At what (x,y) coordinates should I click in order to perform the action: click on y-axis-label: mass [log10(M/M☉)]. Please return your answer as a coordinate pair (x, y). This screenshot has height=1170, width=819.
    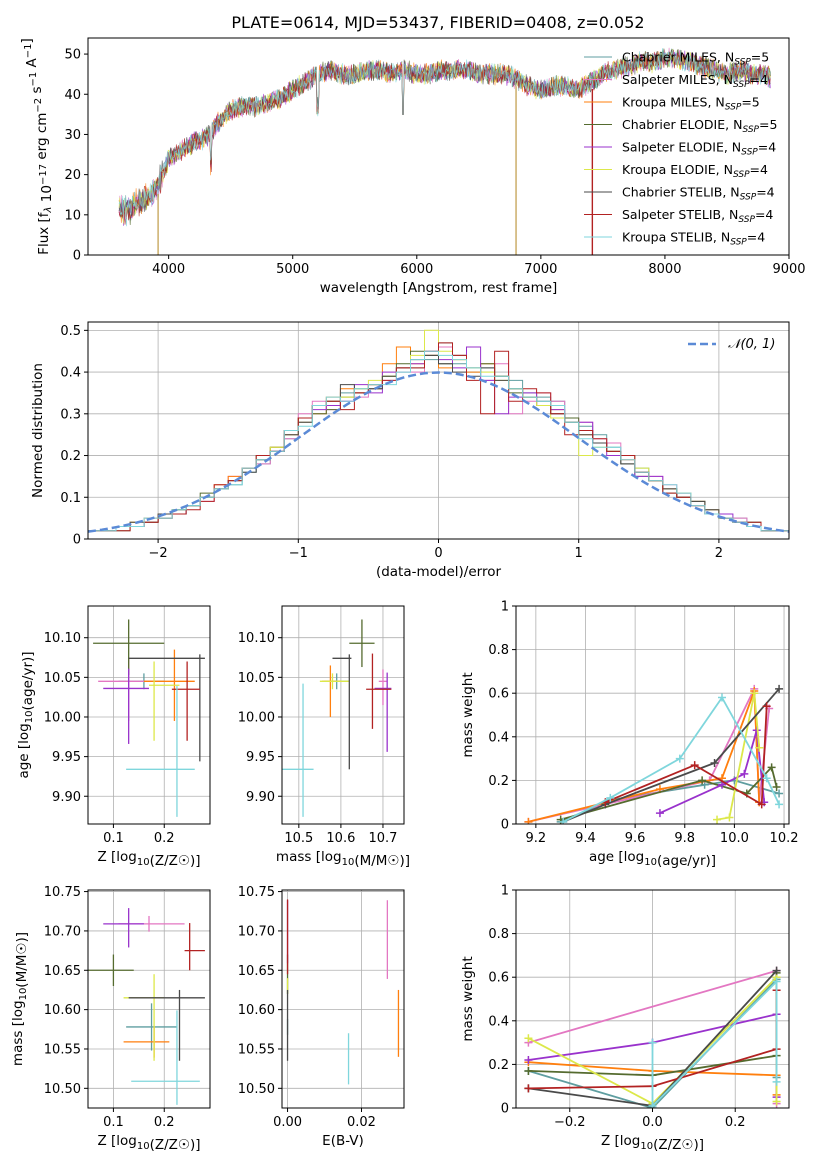
    Looking at the image, I should click on (20, 999).